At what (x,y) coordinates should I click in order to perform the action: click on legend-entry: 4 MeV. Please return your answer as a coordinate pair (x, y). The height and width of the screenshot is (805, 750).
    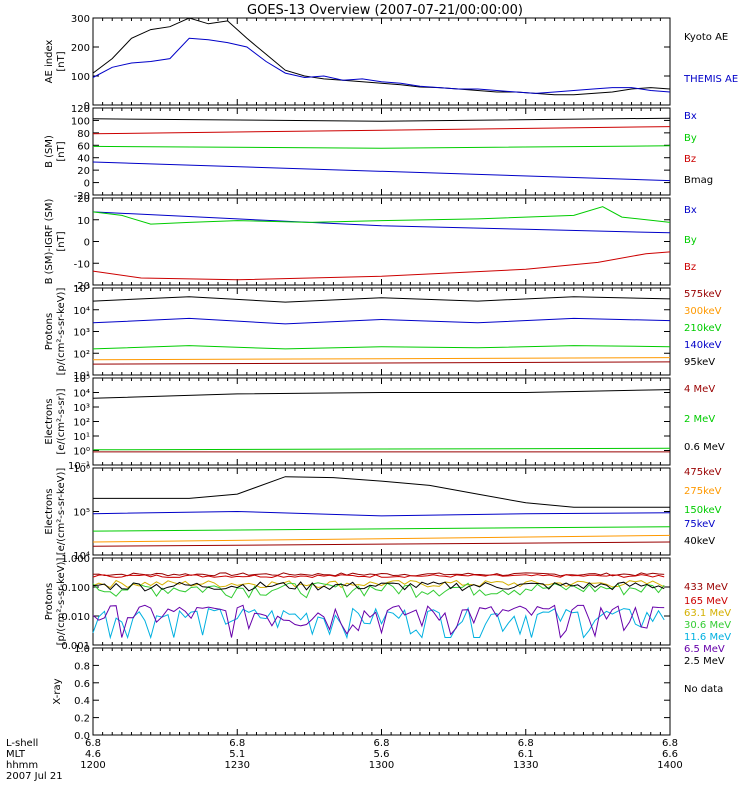
    Looking at the image, I should click on (699, 389).